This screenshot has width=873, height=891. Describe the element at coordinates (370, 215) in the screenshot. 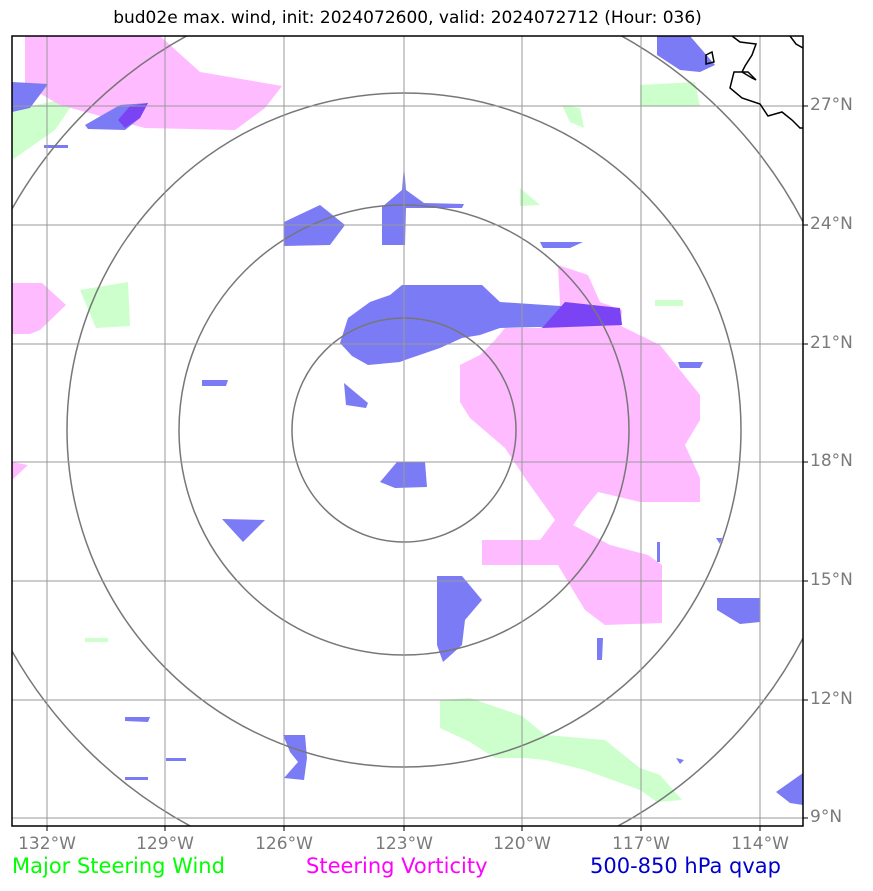

I see `overlap-areas` at that location.